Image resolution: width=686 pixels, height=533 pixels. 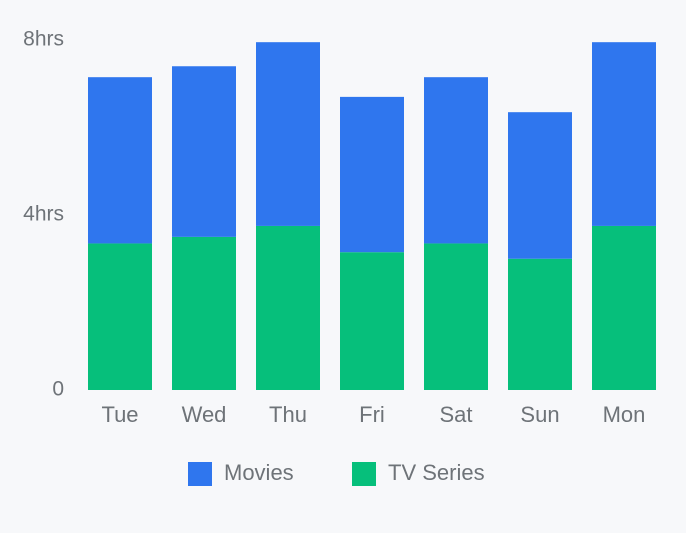 What do you see at coordinates (336, 473) in the screenshot?
I see `legend: Movies TV Series` at bounding box center [336, 473].